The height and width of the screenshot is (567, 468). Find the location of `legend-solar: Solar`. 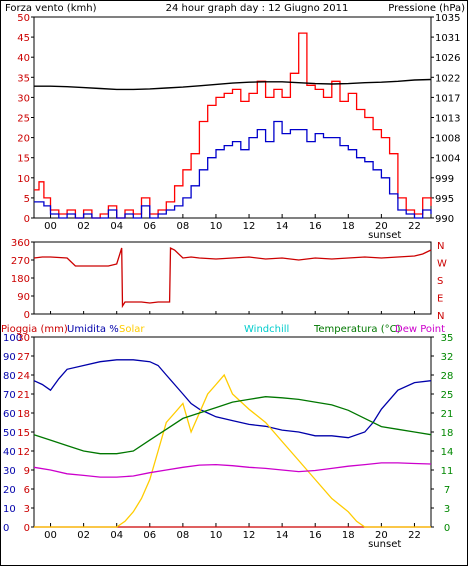

legend-solar: Solar is located at coordinates (132, 329).